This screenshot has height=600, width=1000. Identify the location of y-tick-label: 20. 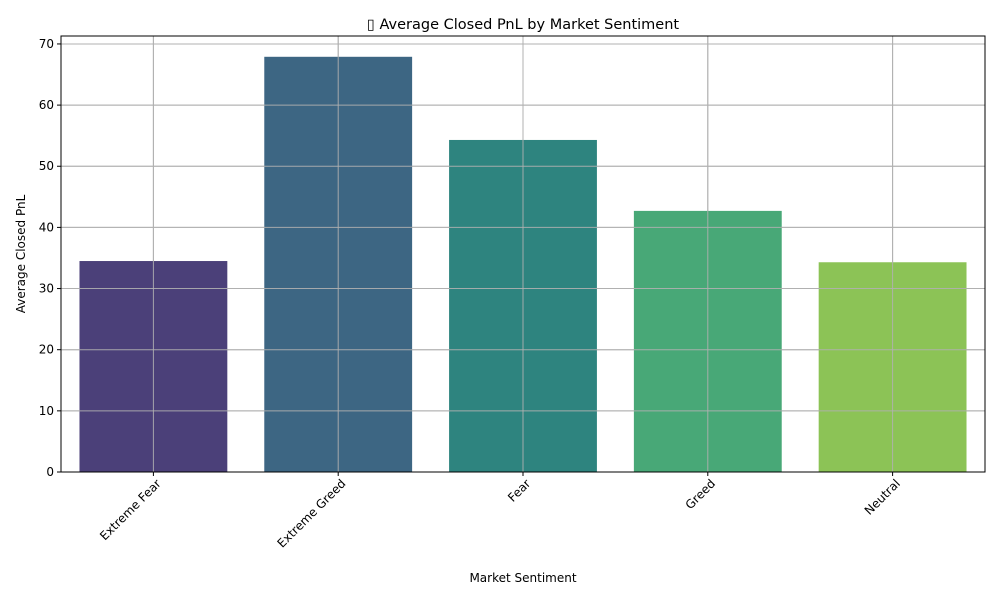
(46, 350).